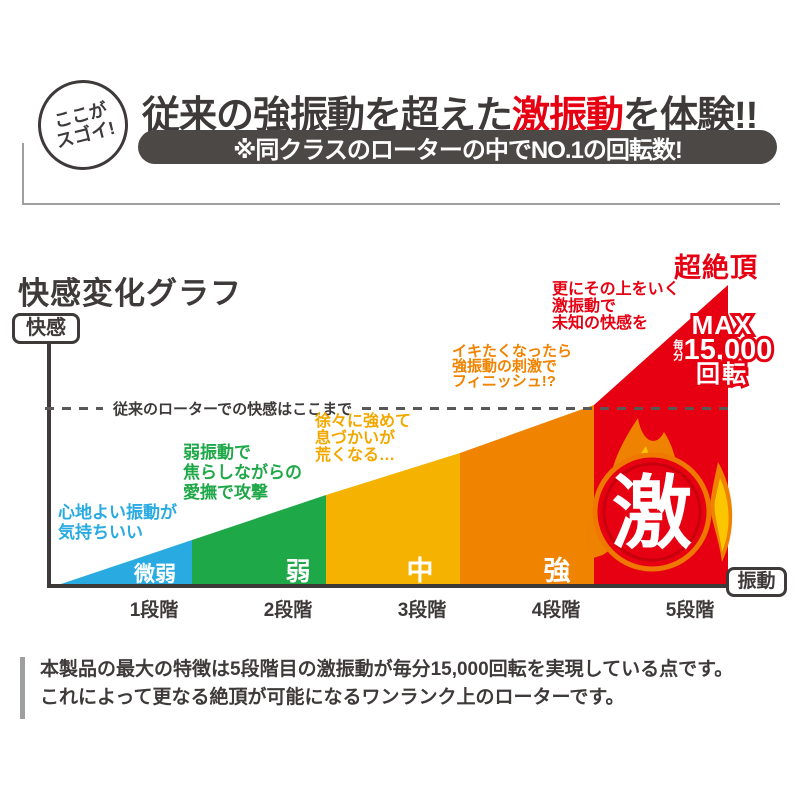  Describe the element at coordinates (387, 669) in the screenshot. I see `footer-line1: 本製品の最大の特徴は5段階目の激振動が毎分15,000回転を実現している点です。` at that location.